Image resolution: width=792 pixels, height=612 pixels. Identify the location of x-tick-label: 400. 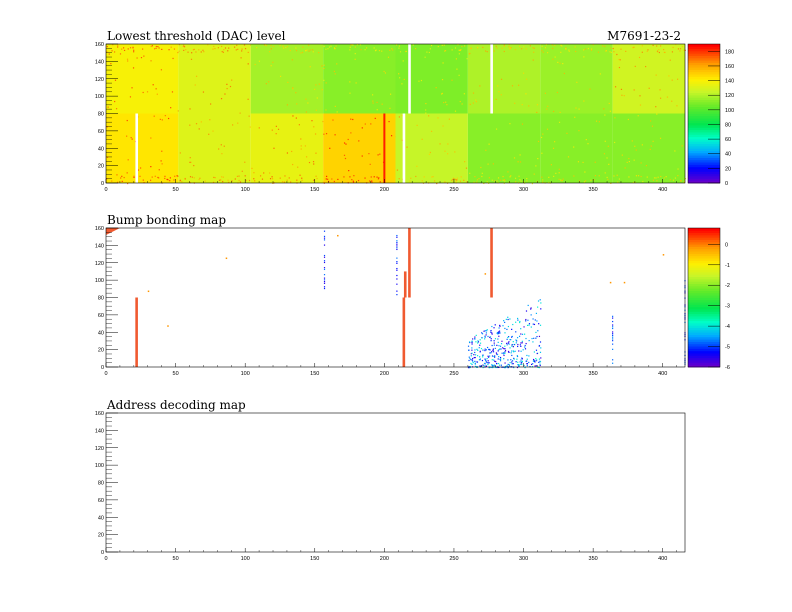
(662, 374).